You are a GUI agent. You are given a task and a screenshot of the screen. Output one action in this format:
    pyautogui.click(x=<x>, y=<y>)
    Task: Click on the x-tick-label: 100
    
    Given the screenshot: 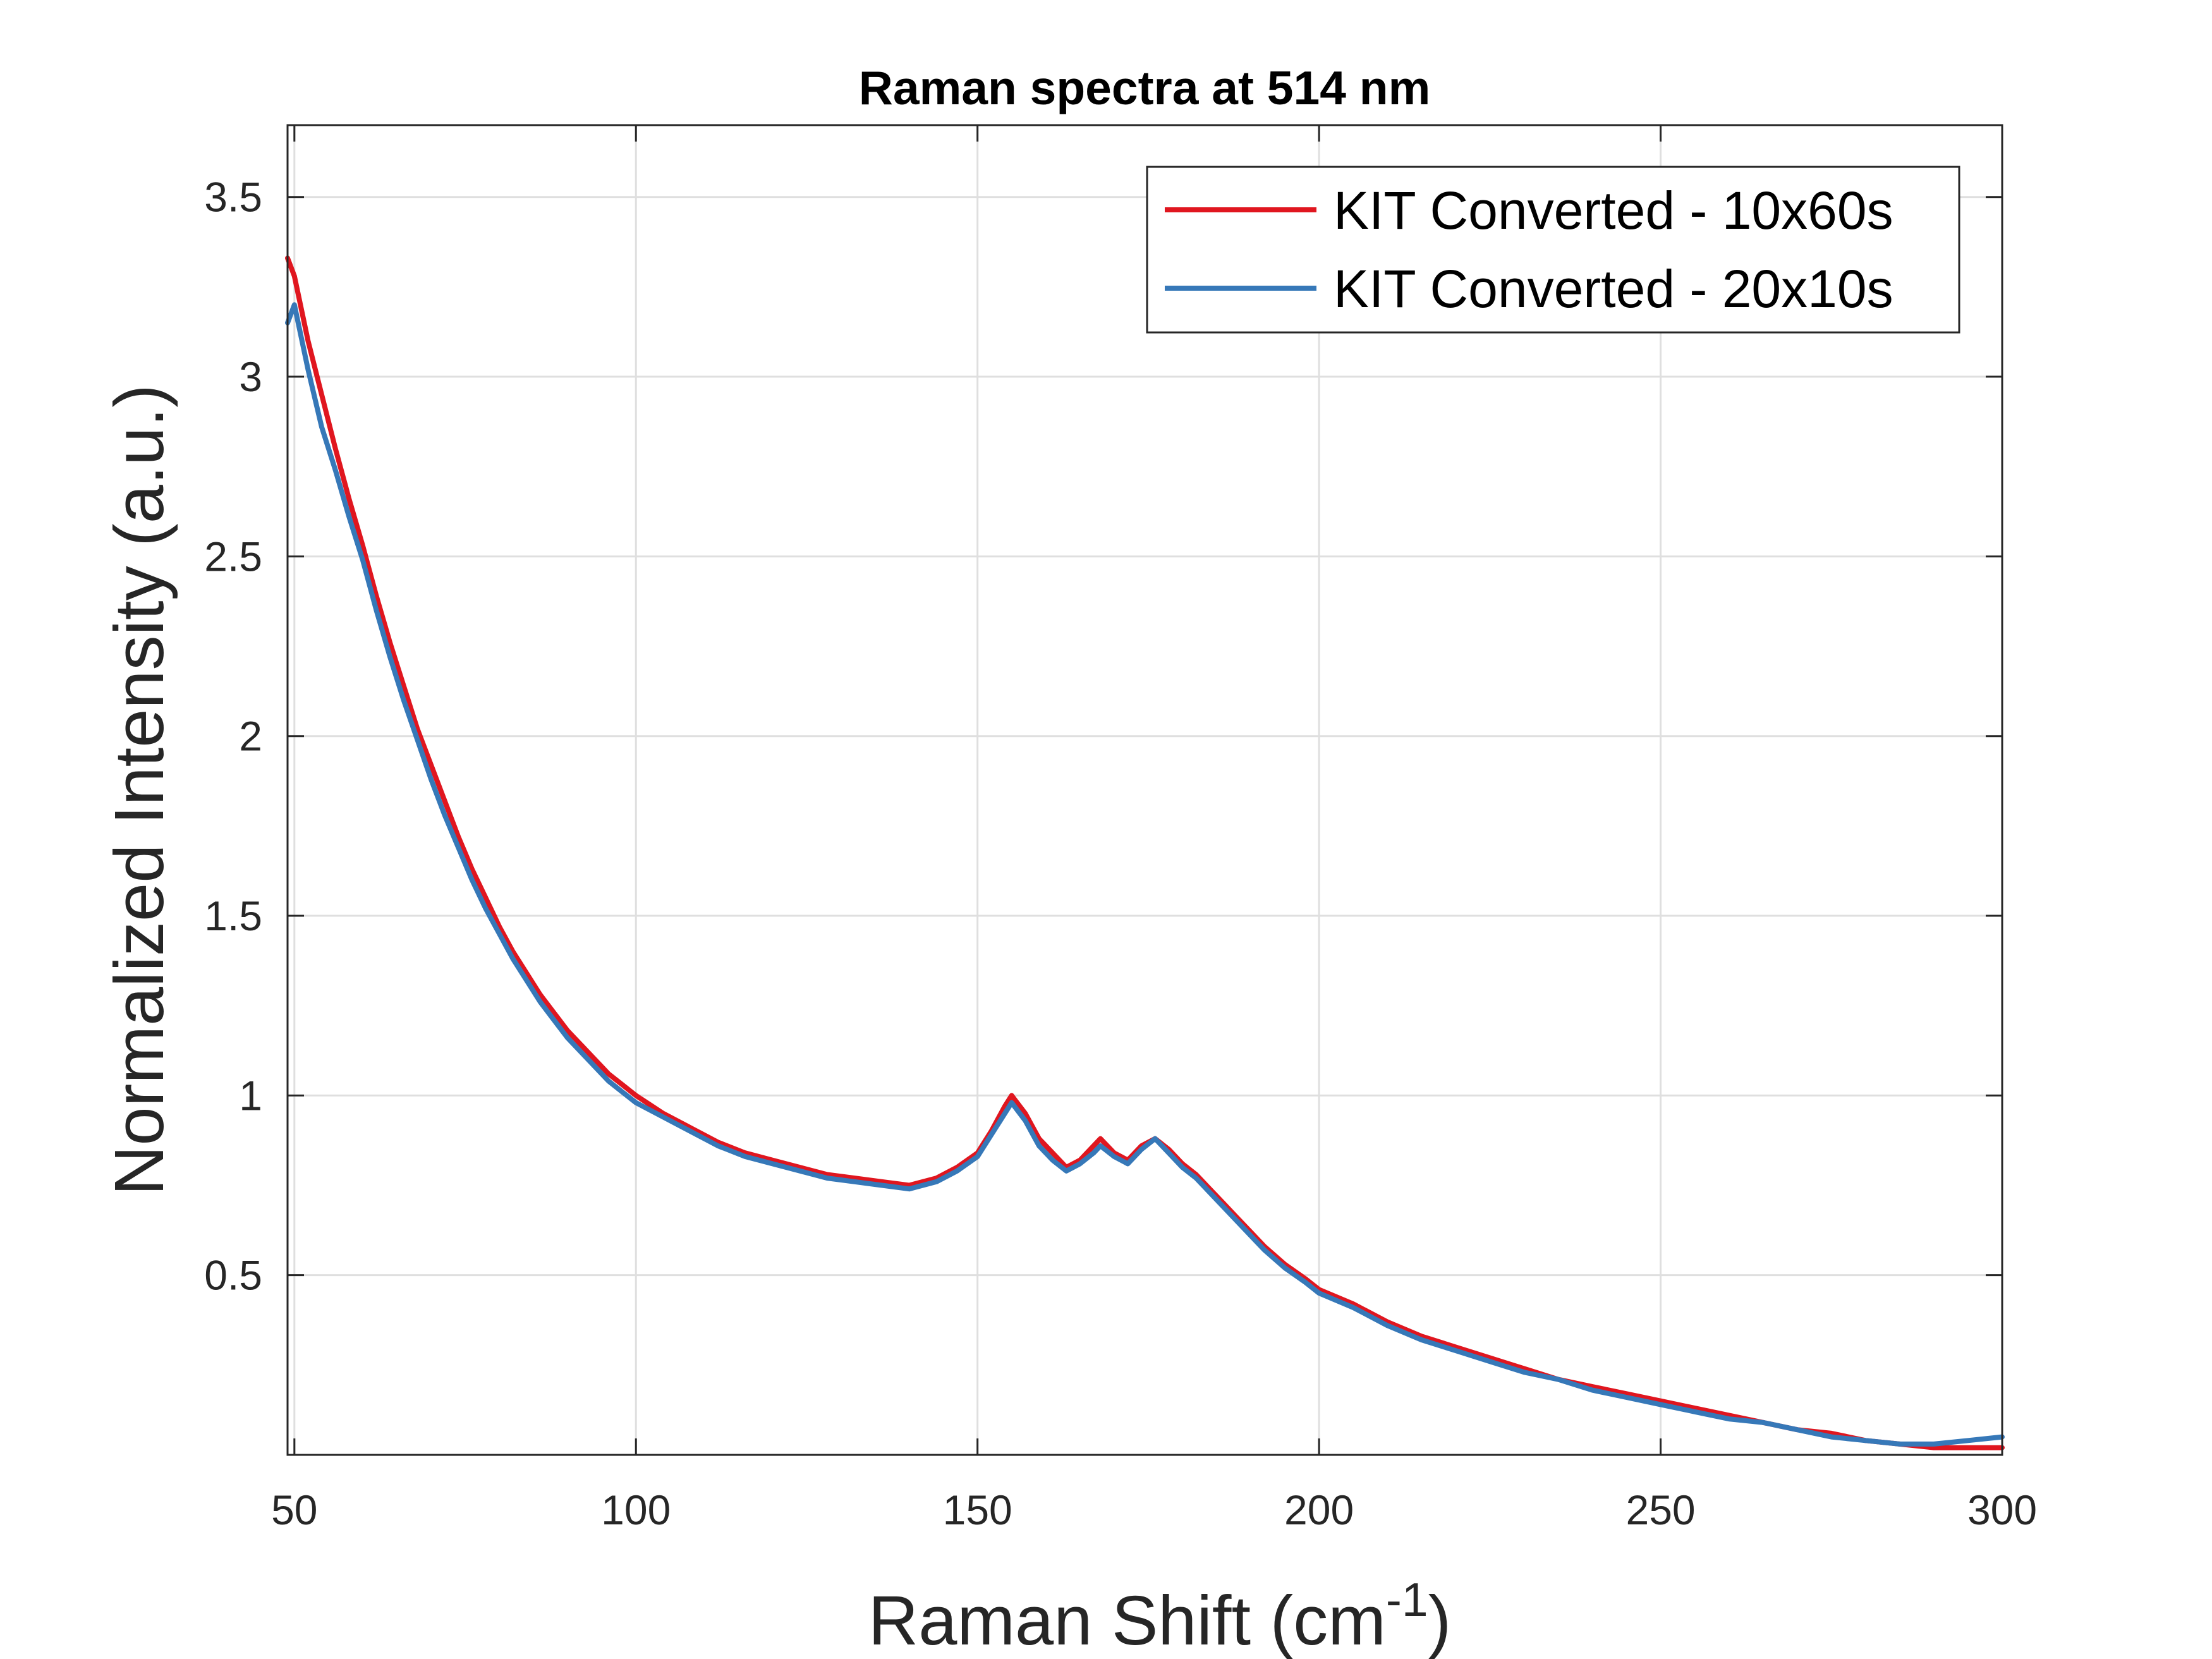 What is the action you would take?
    pyautogui.click(x=636, y=1509)
    